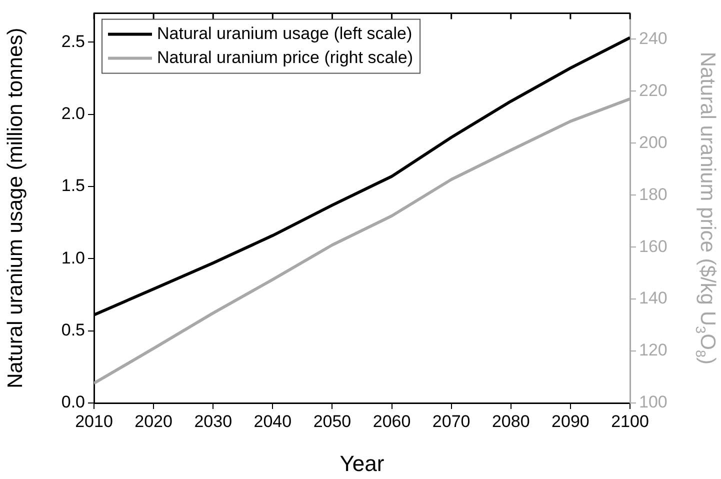  Describe the element at coordinates (273, 421) in the screenshot. I see `x-tick-label: 2040` at that location.